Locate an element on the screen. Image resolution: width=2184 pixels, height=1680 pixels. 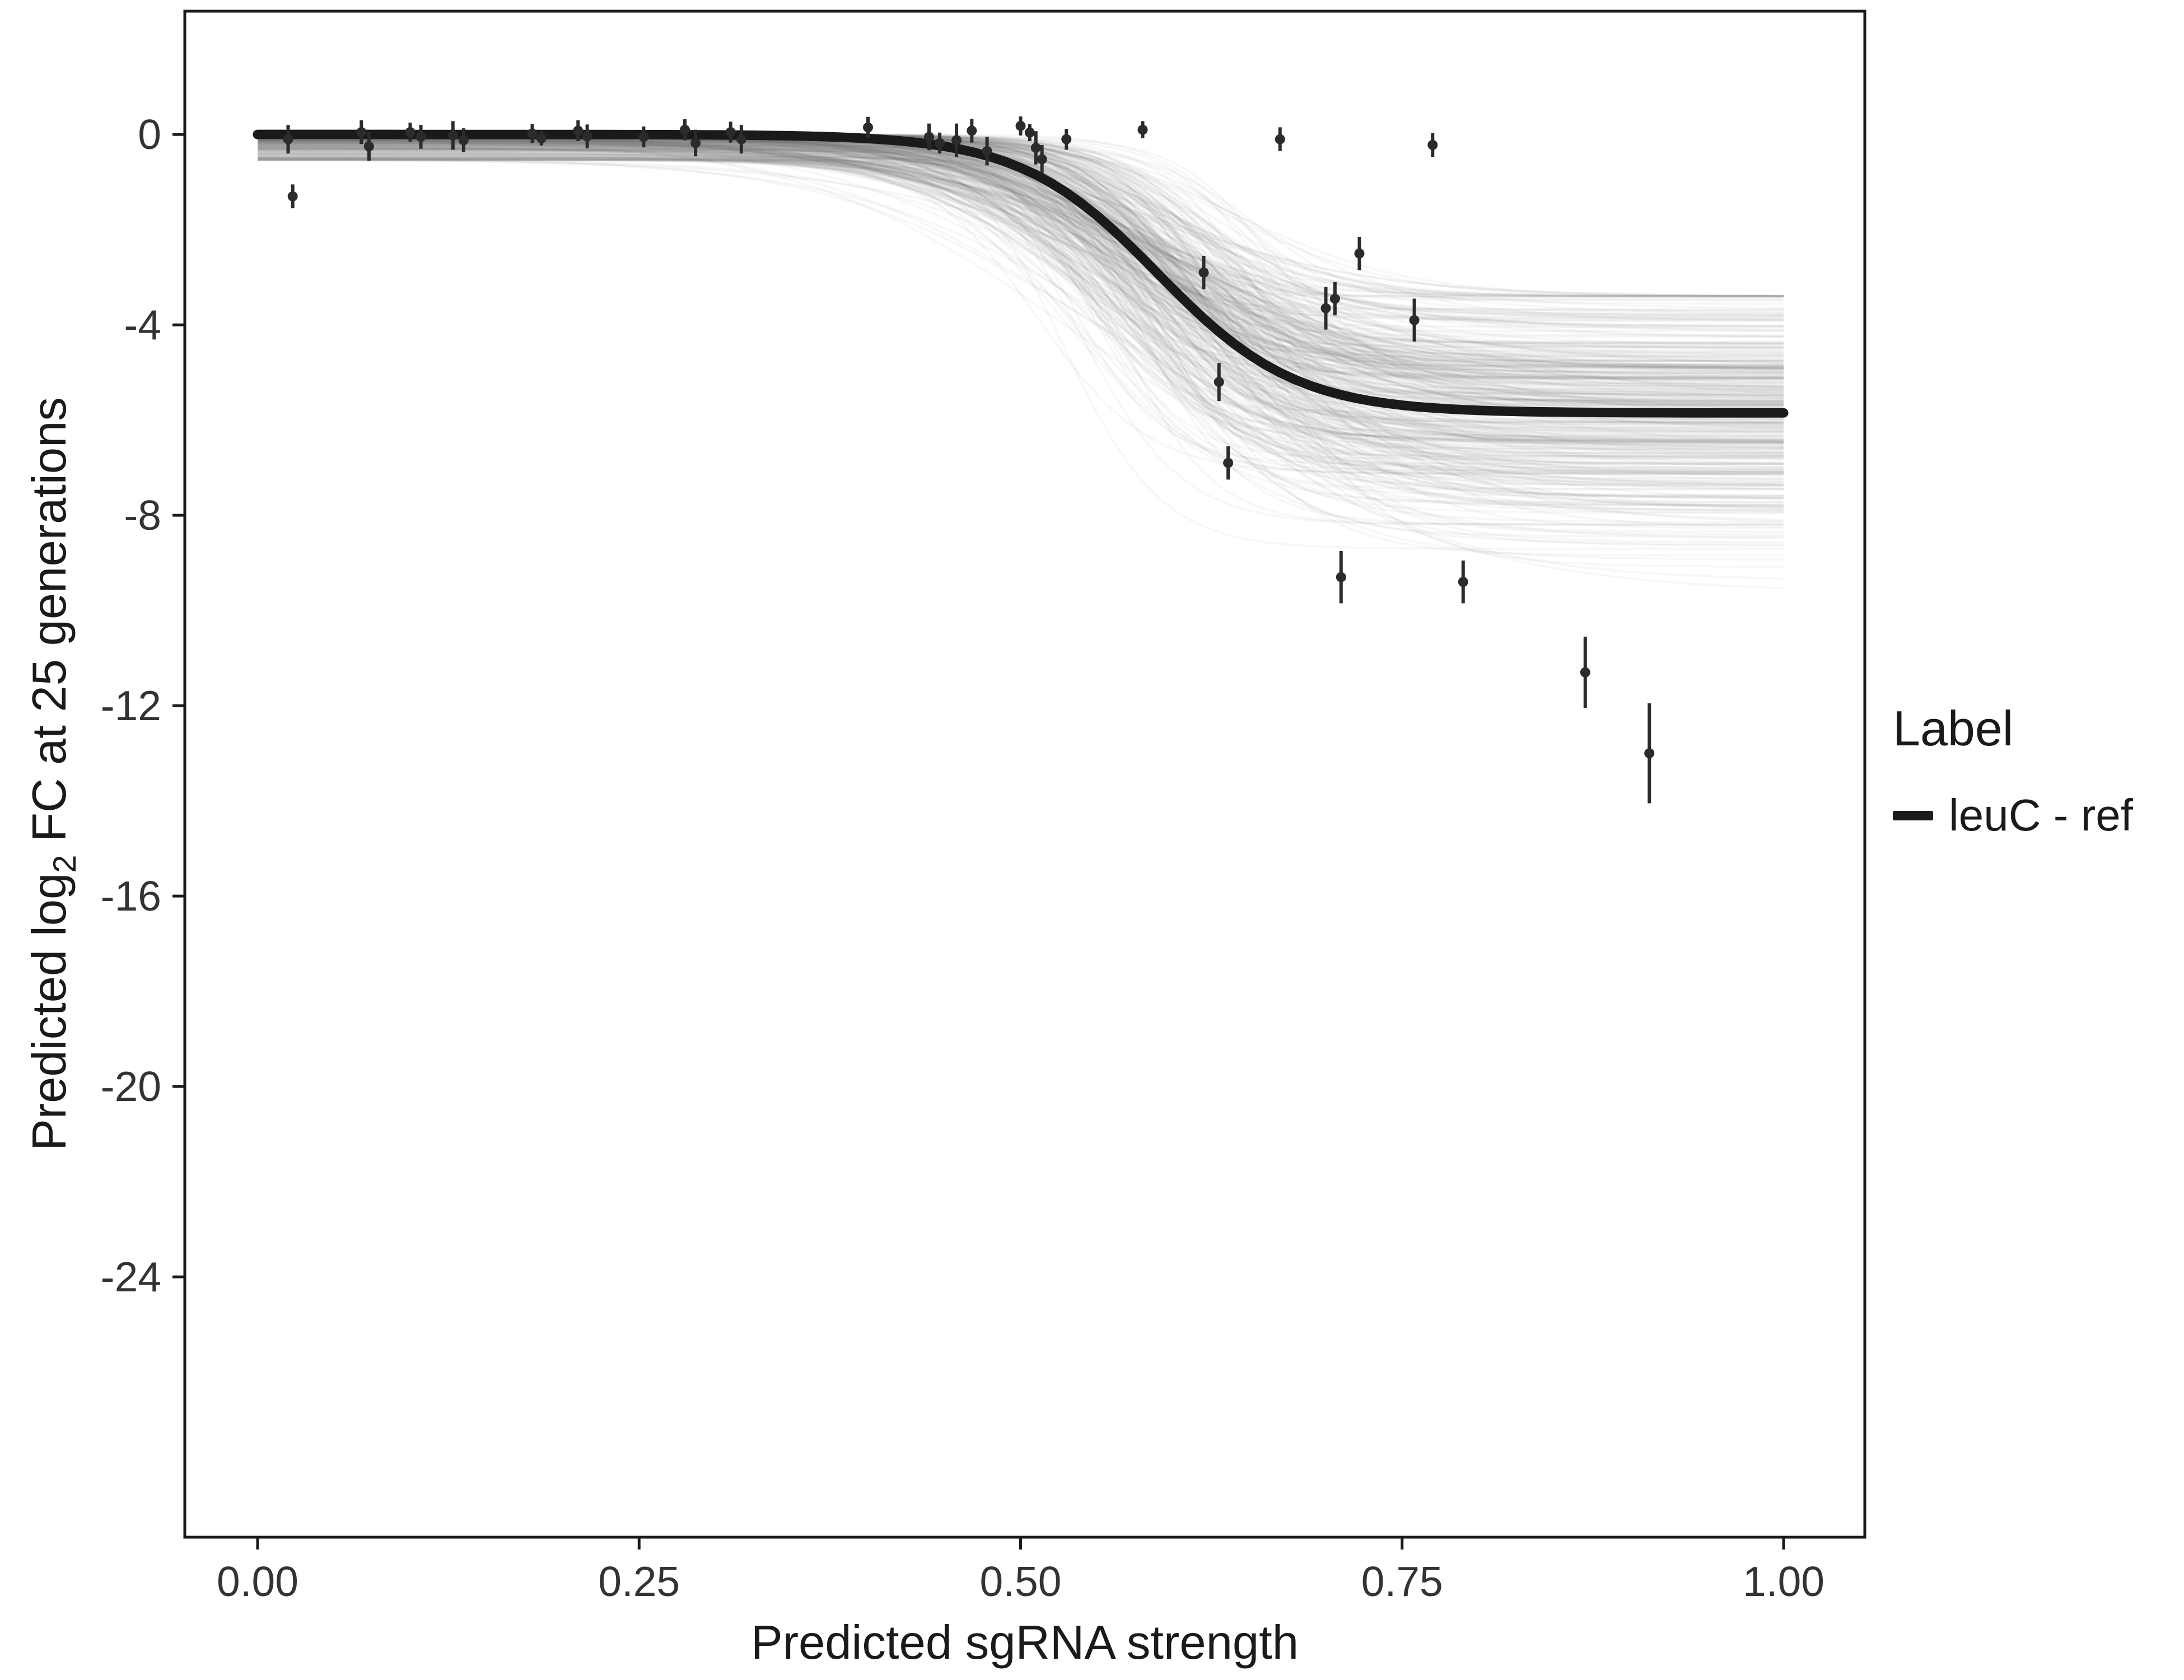
legend-title: Label is located at coordinates (1954, 728).